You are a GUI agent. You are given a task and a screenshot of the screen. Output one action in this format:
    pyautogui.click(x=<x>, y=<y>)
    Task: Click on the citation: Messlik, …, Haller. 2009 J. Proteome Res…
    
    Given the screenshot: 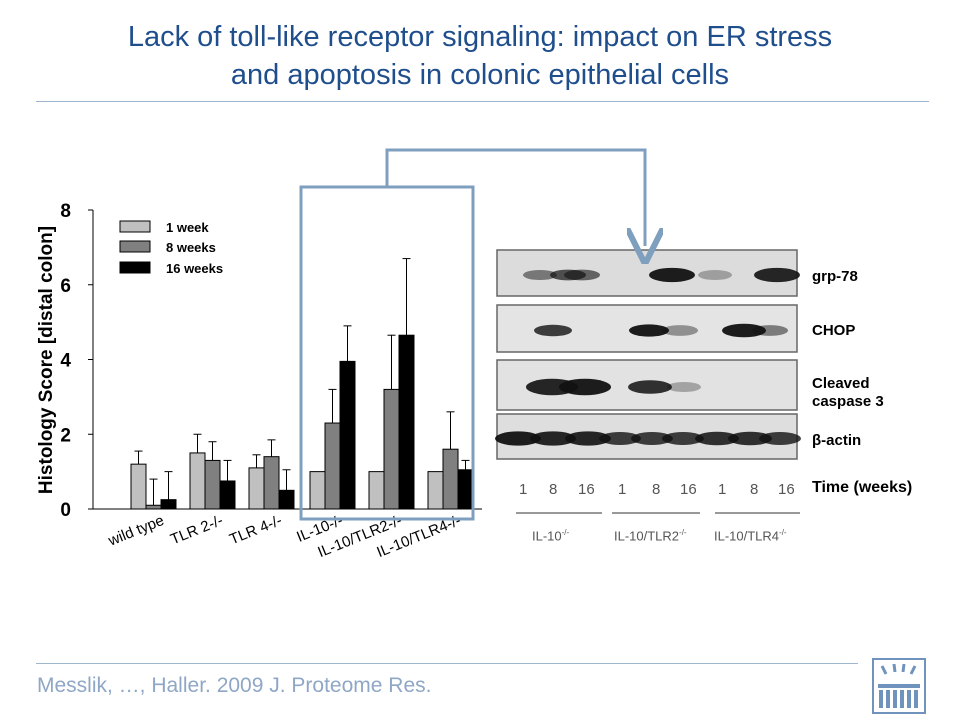 What is the action you would take?
    pyautogui.click(x=234, y=685)
    